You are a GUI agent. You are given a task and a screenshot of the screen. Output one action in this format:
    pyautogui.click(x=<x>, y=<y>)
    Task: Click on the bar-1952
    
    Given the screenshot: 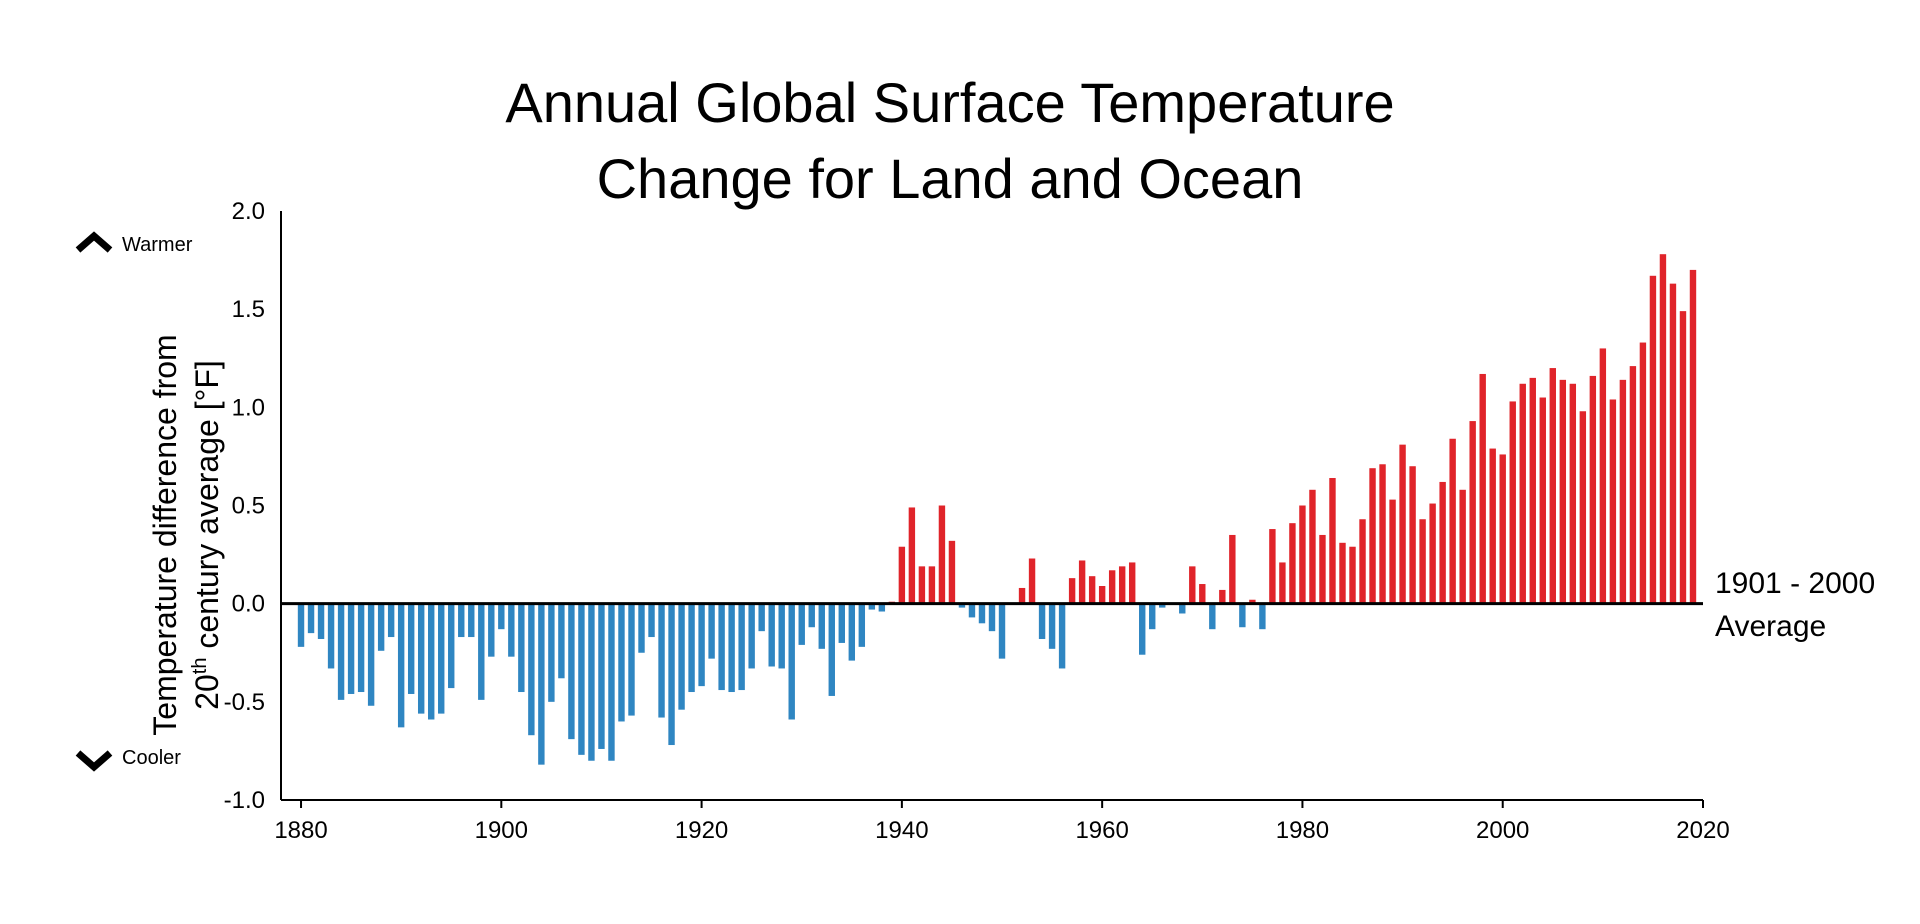 What is the action you would take?
    pyautogui.click(x=1022, y=595)
    